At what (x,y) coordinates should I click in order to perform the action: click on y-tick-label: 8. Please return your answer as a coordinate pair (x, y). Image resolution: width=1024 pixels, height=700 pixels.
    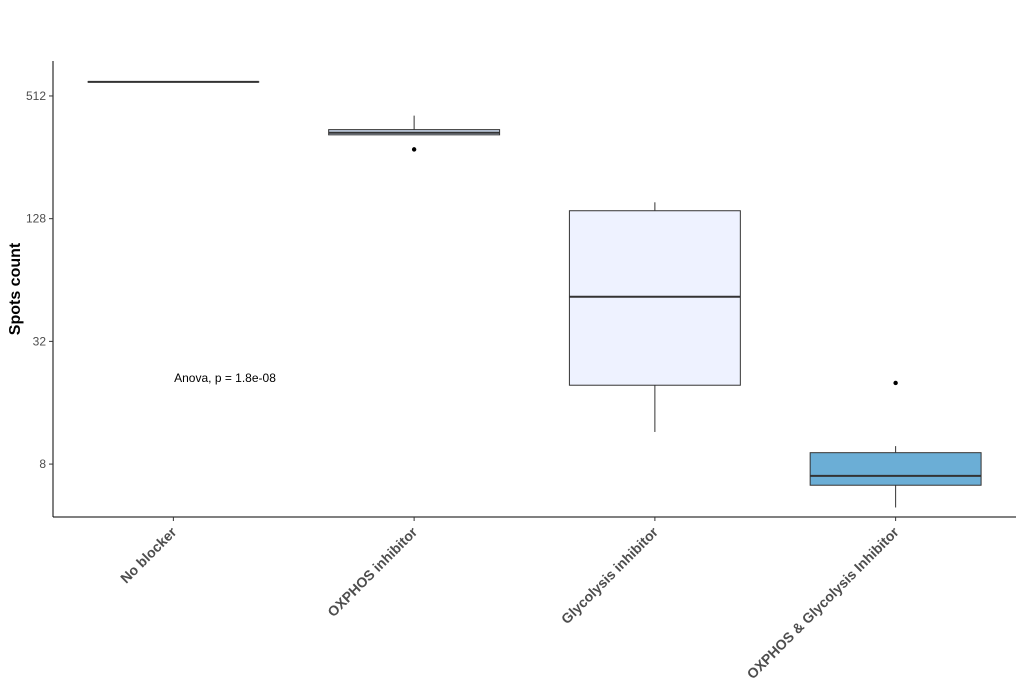
    Looking at the image, I should click on (42, 464).